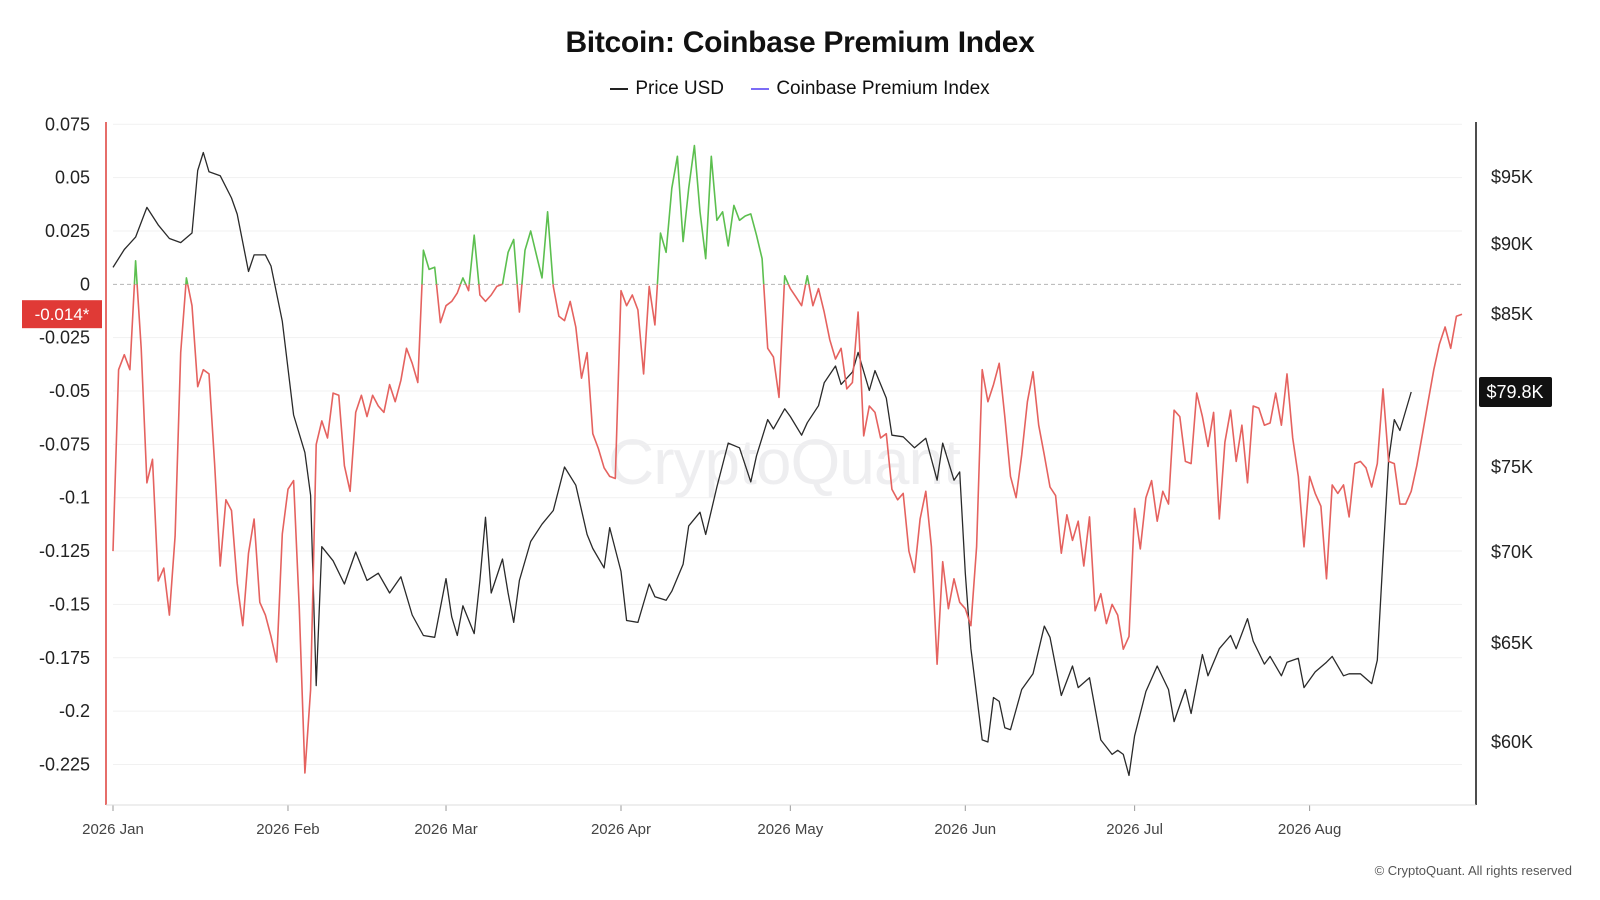 This screenshot has width=1600, height=900. Describe the element at coordinates (621, 829) in the screenshot. I see `x-tick-label: 2026 Apr` at that location.